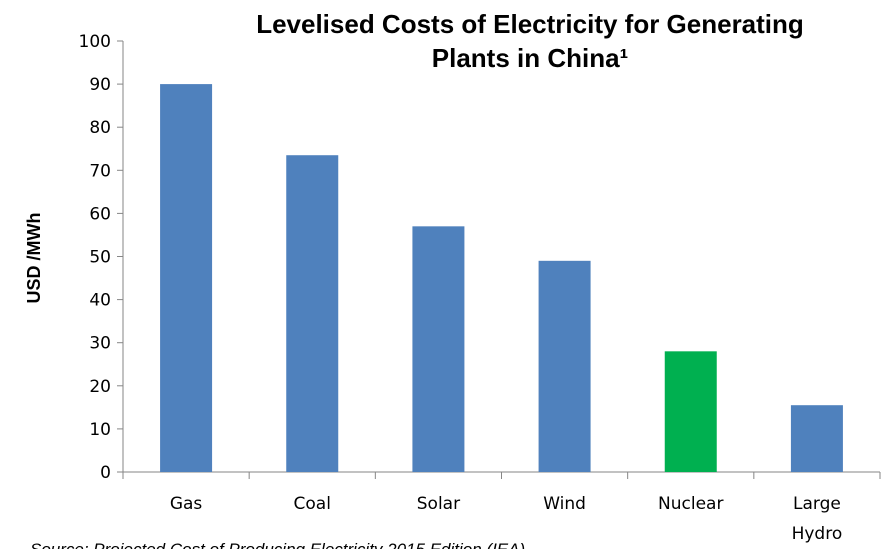 This screenshot has height=549, width=885. What do you see at coordinates (817, 504) in the screenshot?
I see `x-tick-label: Large` at bounding box center [817, 504].